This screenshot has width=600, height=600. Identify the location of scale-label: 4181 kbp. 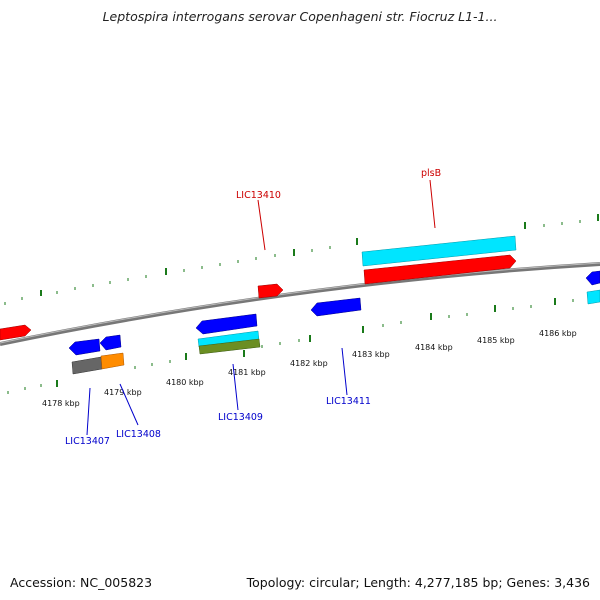
(247, 372).